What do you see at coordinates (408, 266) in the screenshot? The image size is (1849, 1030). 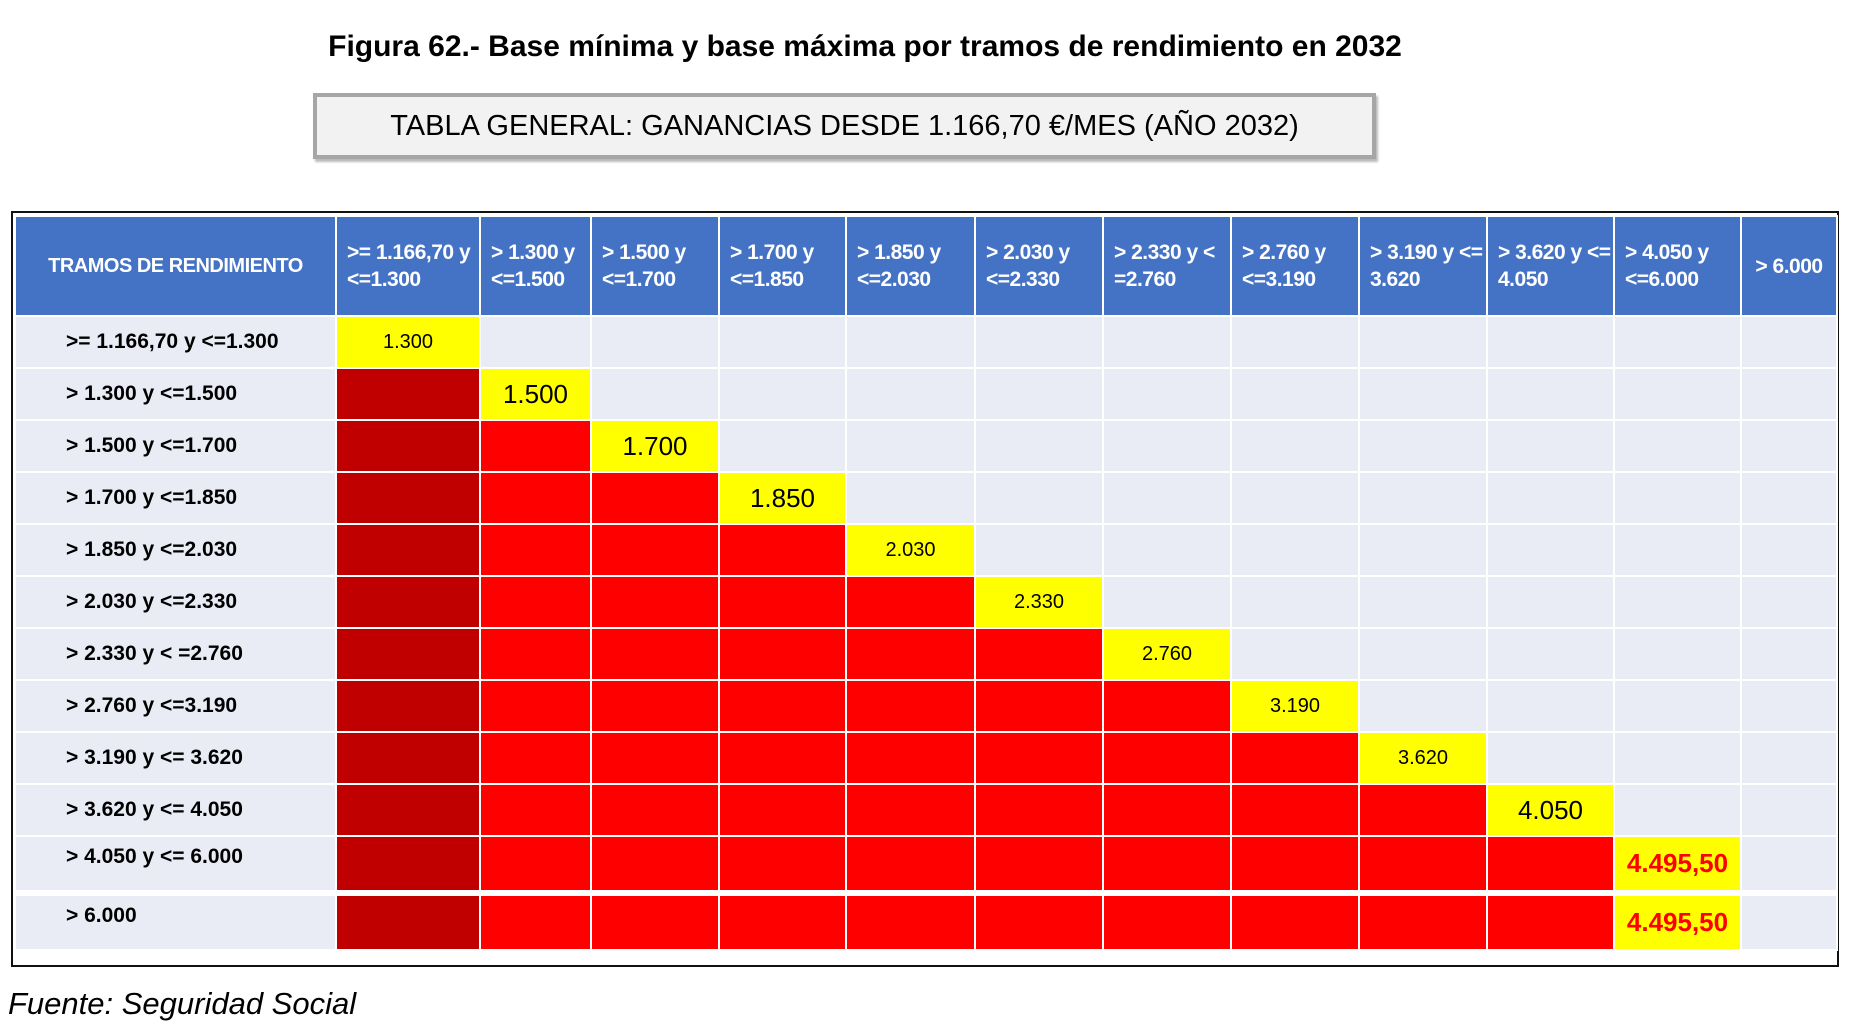 I see `column-header: >= 1.166,70 y <=1.300` at bounding box center [408, 266].